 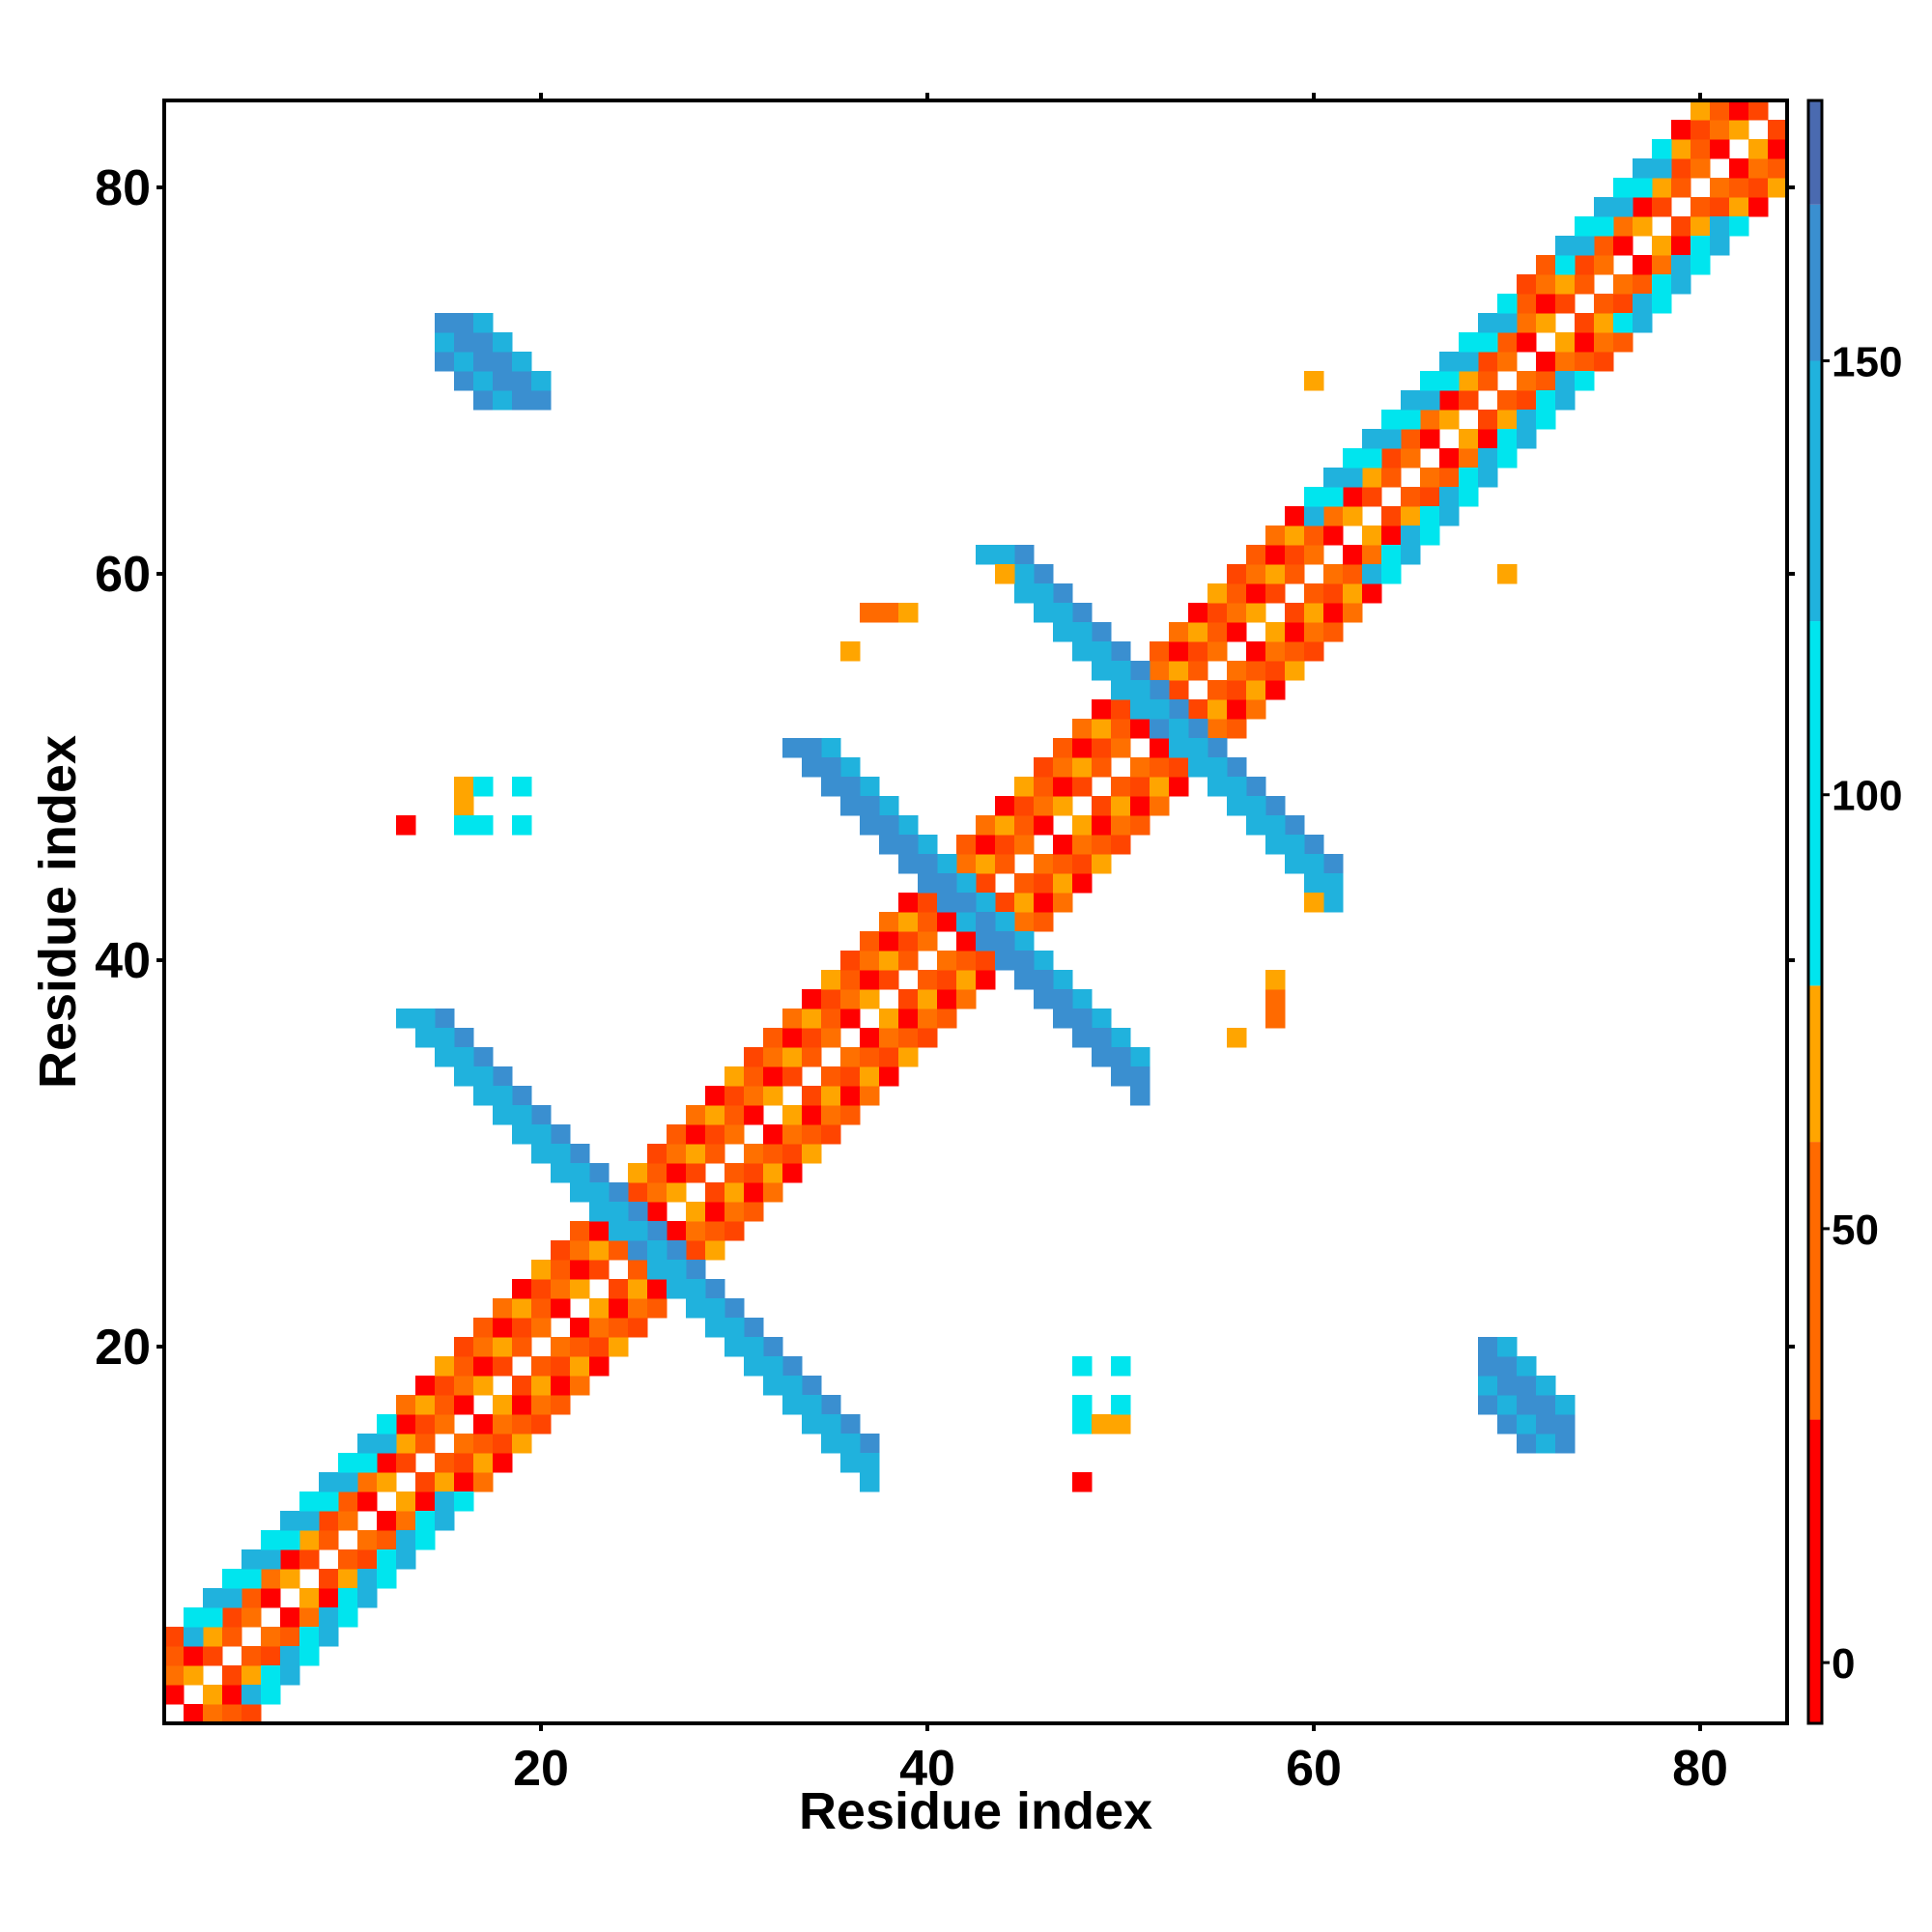 I want to click on colorbar-segment, so click(x=1815, y=491).